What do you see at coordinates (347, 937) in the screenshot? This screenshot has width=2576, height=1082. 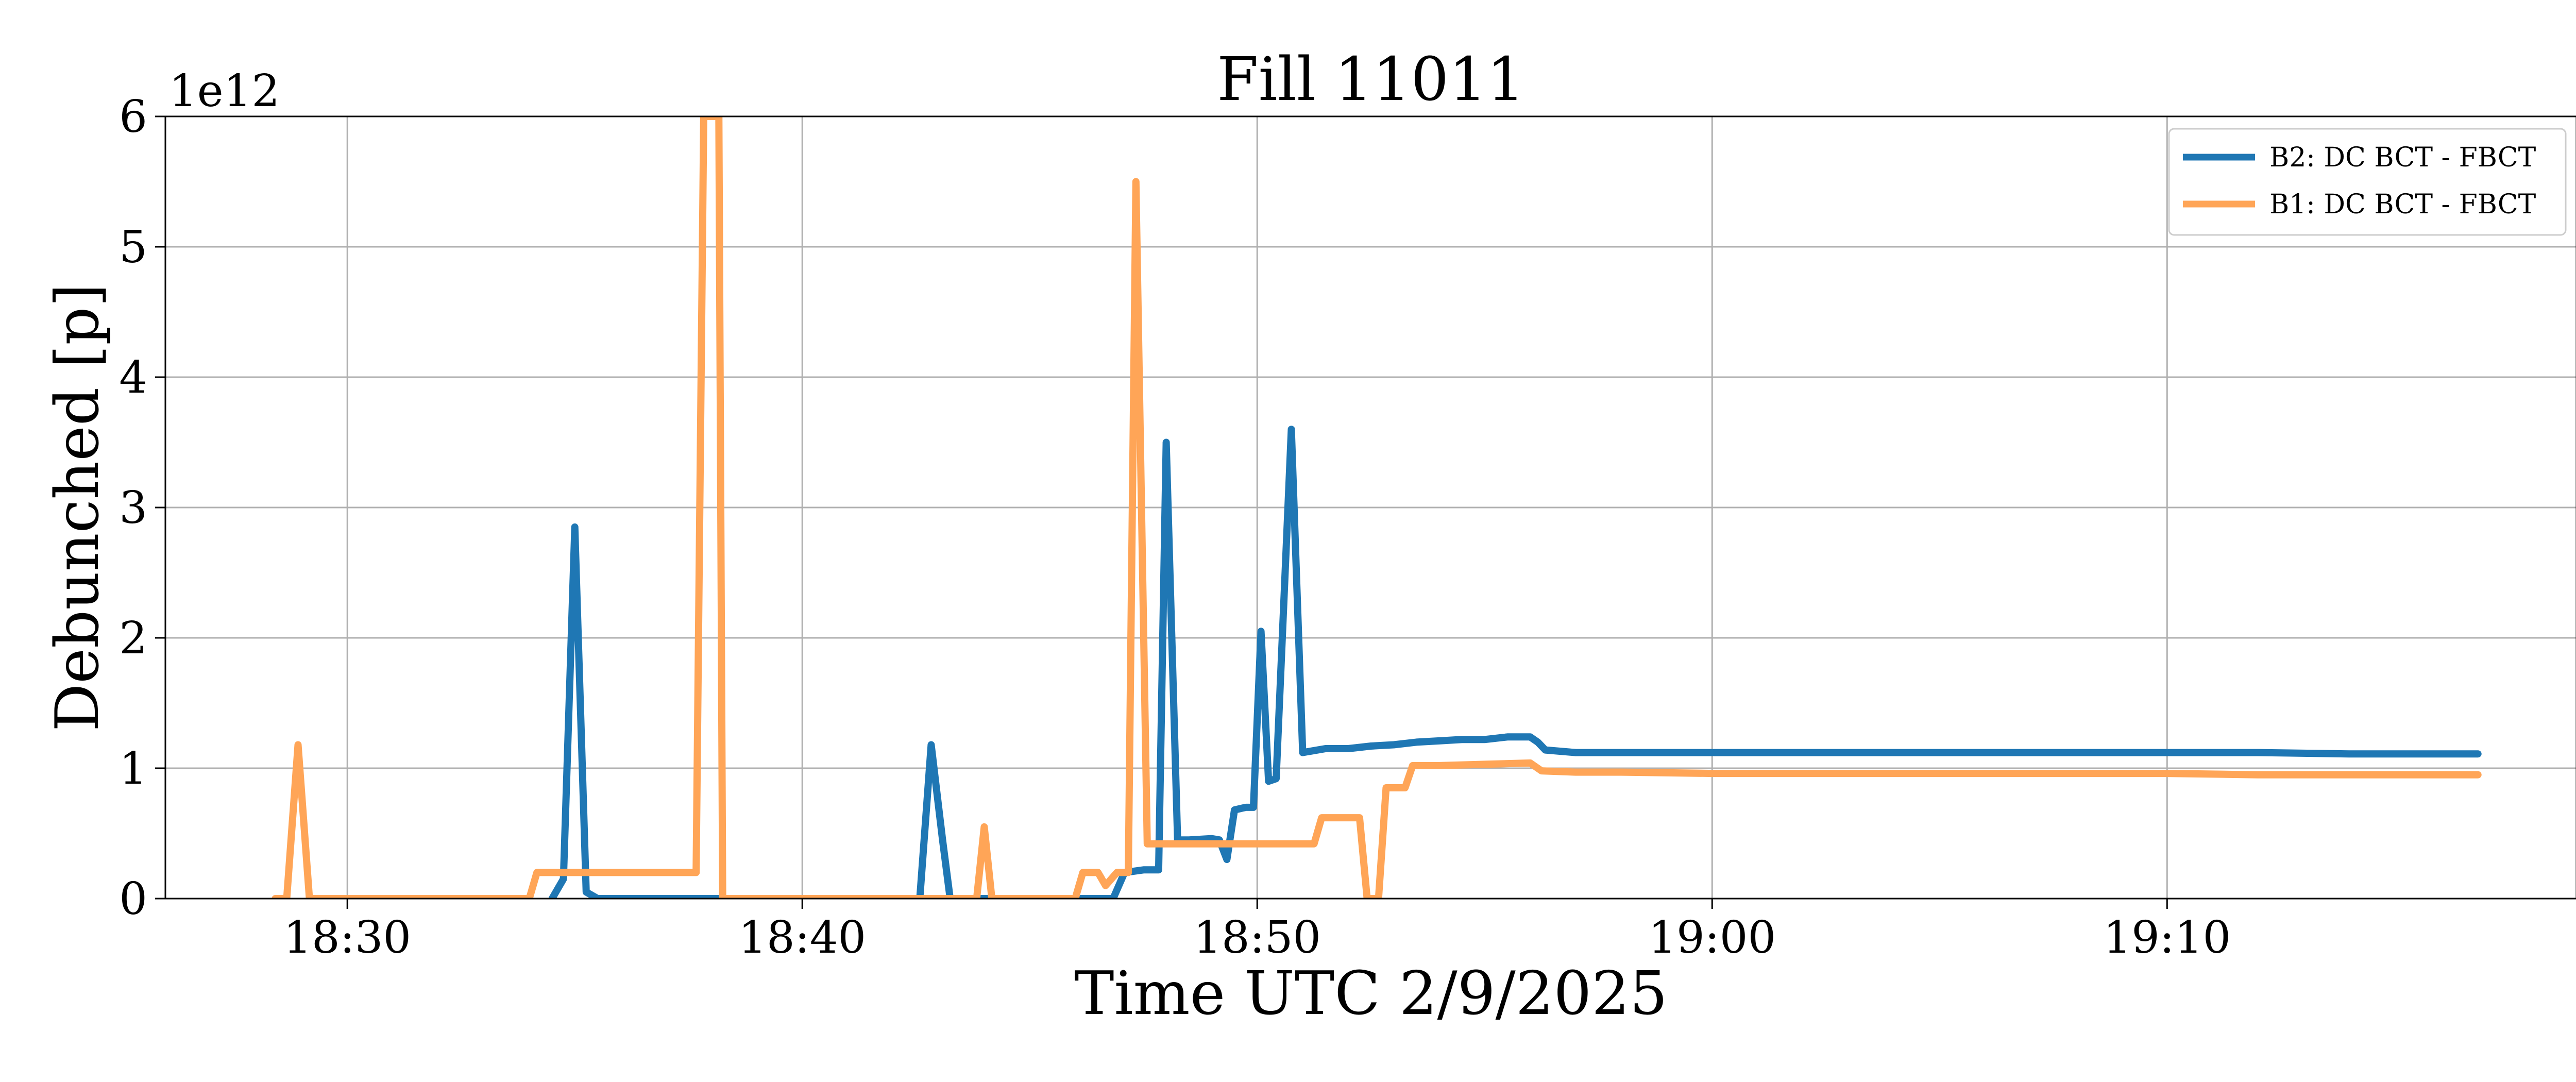 I see `x-tick-label: 18:30` at bounding box center [347, 937].